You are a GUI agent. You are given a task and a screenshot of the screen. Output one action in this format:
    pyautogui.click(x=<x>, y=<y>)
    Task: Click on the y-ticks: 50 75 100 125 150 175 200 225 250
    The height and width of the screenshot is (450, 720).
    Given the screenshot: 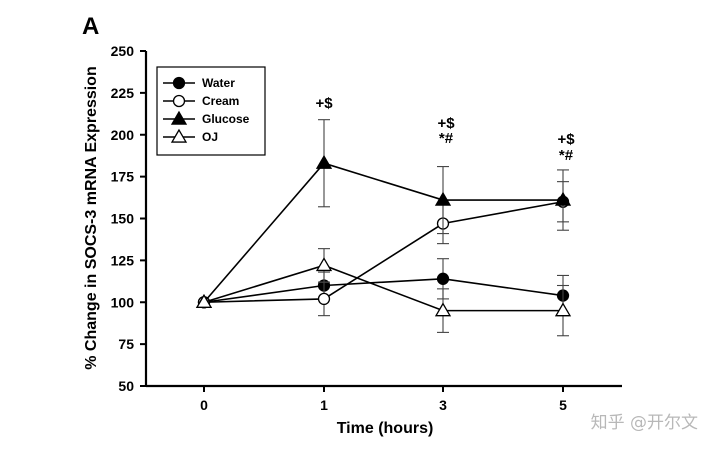 What is the action you would take?
    pyautogui.click(x=128, y=218)
    